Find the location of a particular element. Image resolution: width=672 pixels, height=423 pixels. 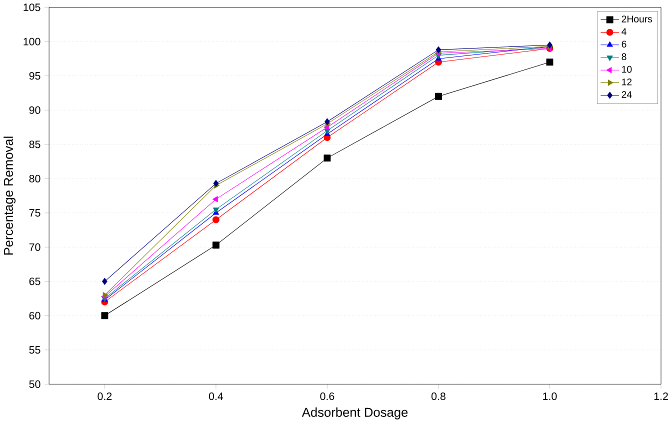

y-tick-label: 60 is located at coordinates (34, 316).